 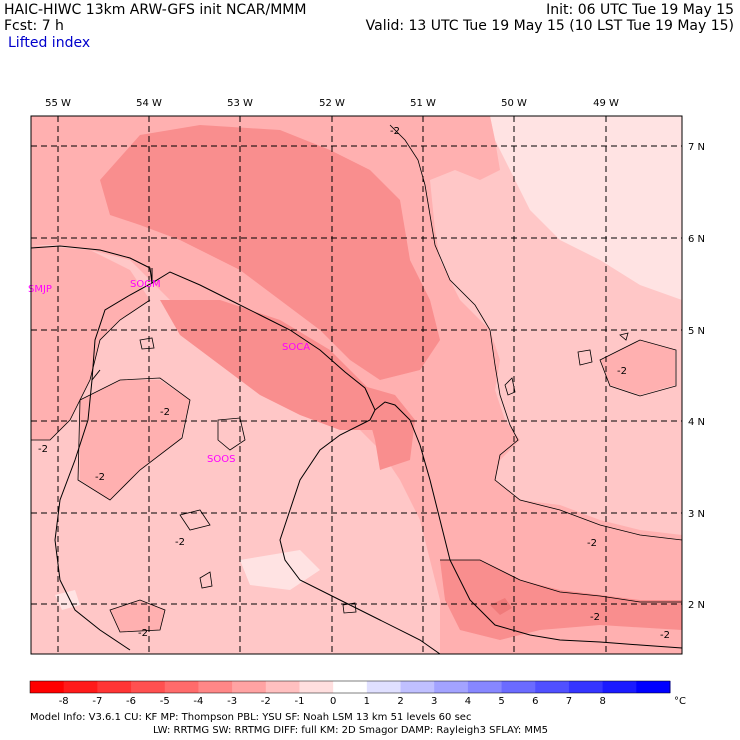 What do you see at coordinates (696, 239) in the screenshot?
I see `lat-label: 6 N` at bounding box center [696, 239].